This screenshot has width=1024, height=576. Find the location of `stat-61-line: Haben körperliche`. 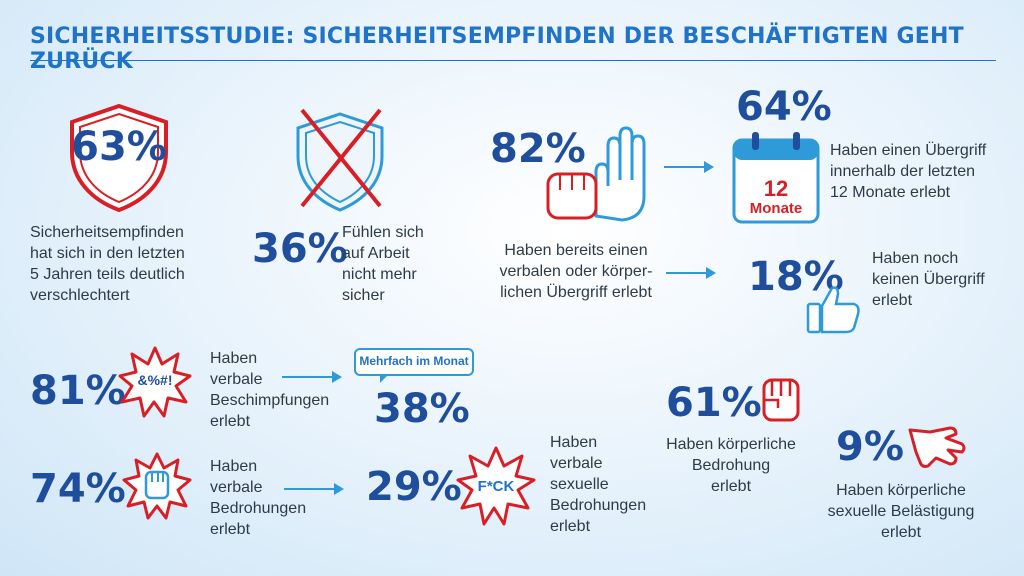

stat-61-line: Haben körperliche is located at coordinates (731, 444).